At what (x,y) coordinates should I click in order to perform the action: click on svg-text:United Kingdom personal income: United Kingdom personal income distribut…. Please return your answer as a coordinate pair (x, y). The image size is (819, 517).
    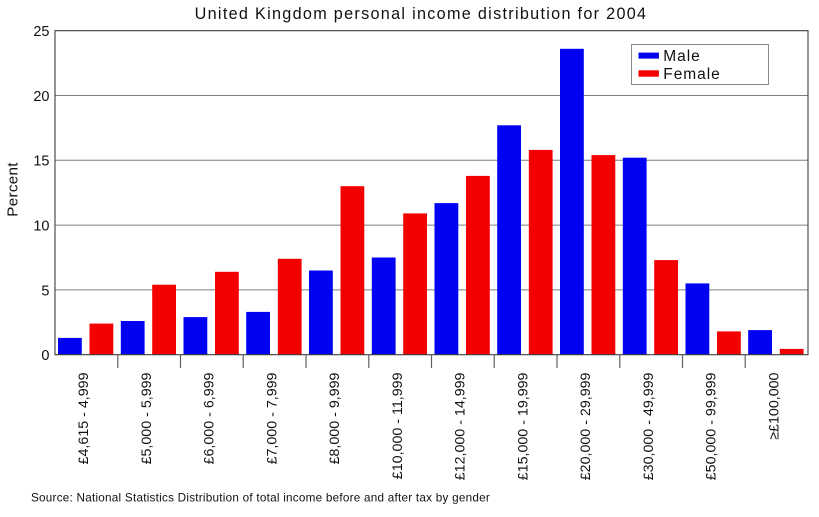
    Looking at the image, I should click on (421, 14).